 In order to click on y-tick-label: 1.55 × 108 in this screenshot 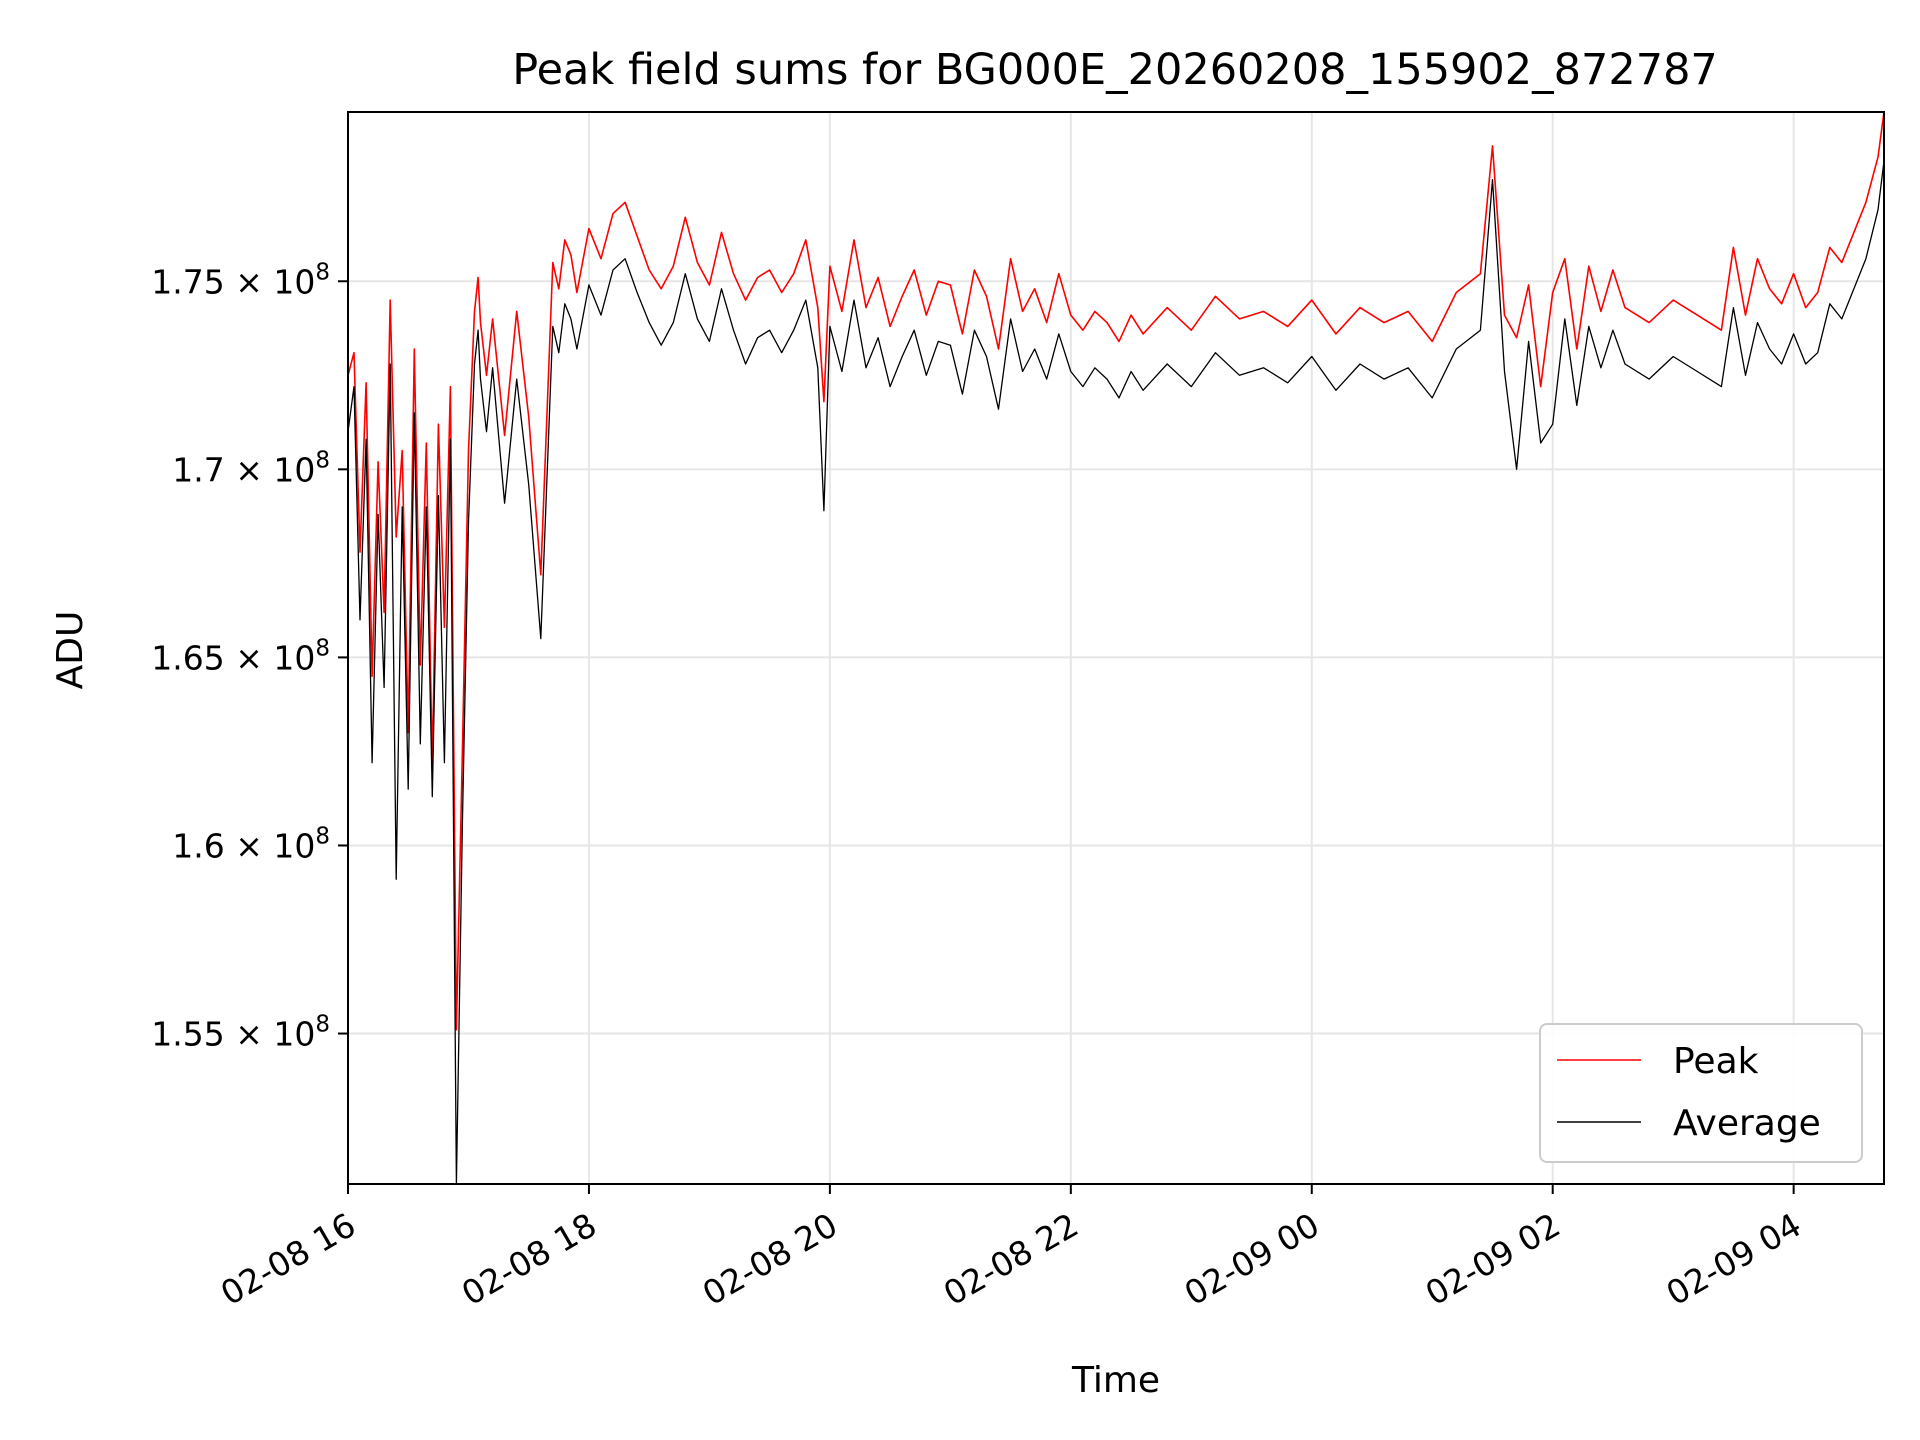, I will do `click(240, 1033)`.